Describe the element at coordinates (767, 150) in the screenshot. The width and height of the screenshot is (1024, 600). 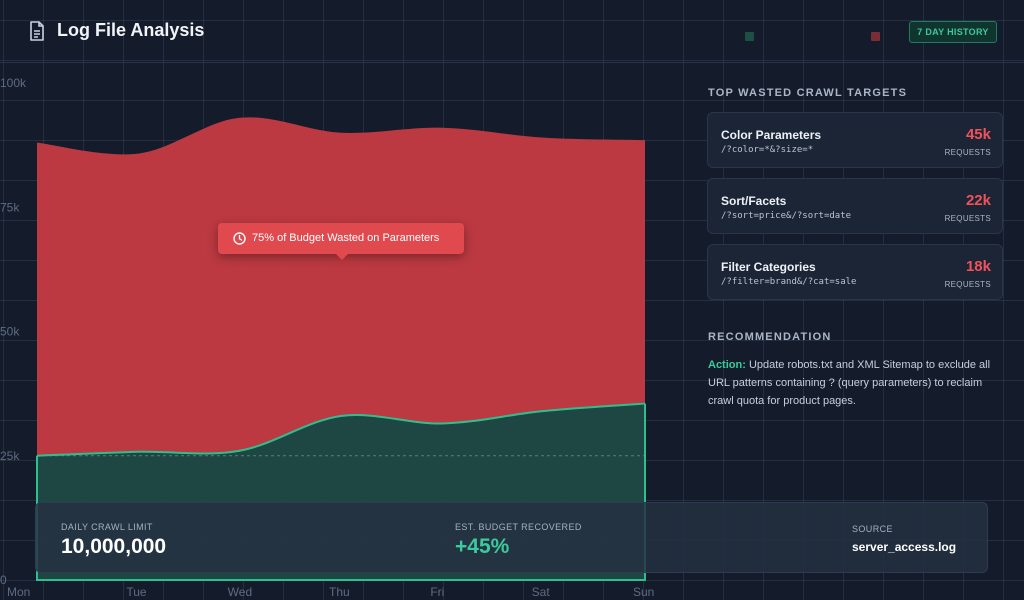
I see `target-path: /?color=*&?size=*` at that location.